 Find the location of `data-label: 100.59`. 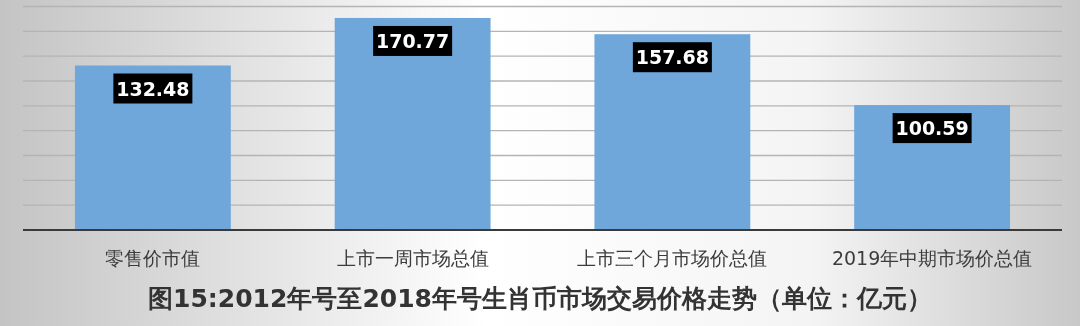

data-label: 100.59 is located at coordinates (932, 128).